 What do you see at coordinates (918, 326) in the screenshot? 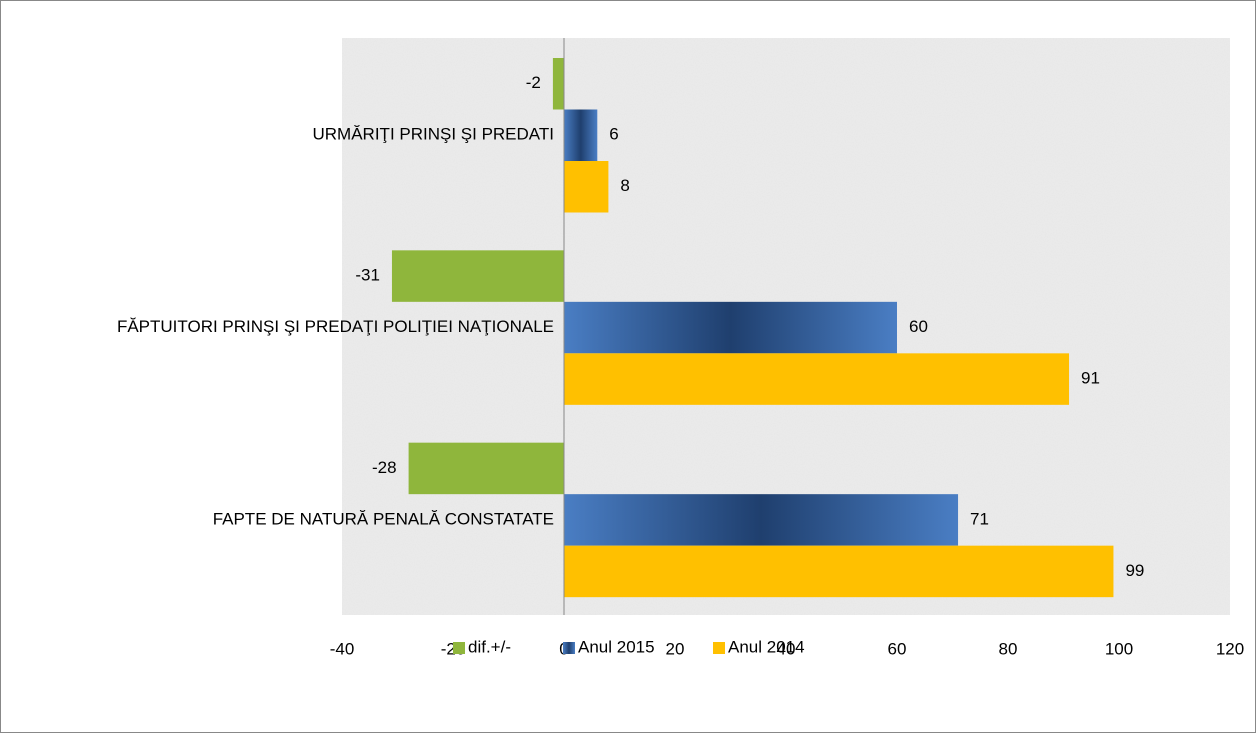
I see `data-label: 60` at bounding box center [918, 326].